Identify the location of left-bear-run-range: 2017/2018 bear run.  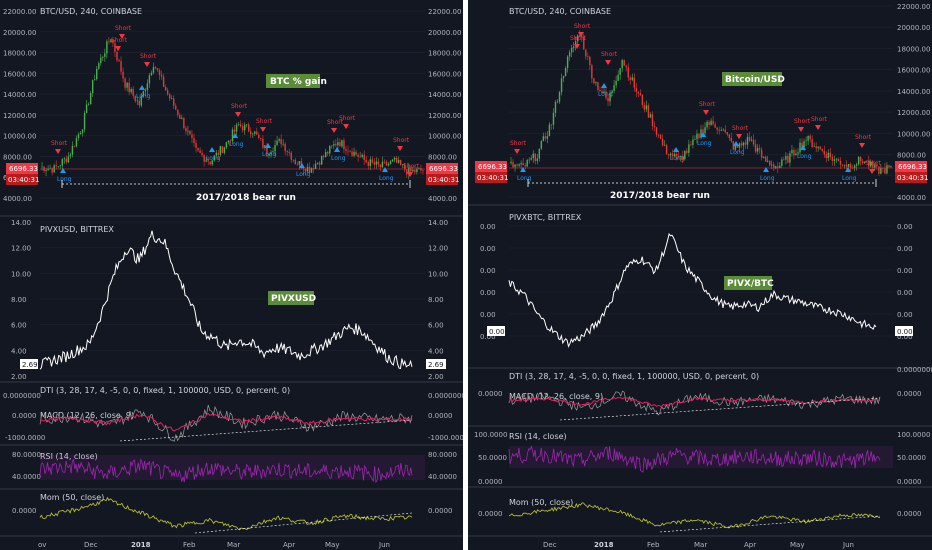
(236, 191).